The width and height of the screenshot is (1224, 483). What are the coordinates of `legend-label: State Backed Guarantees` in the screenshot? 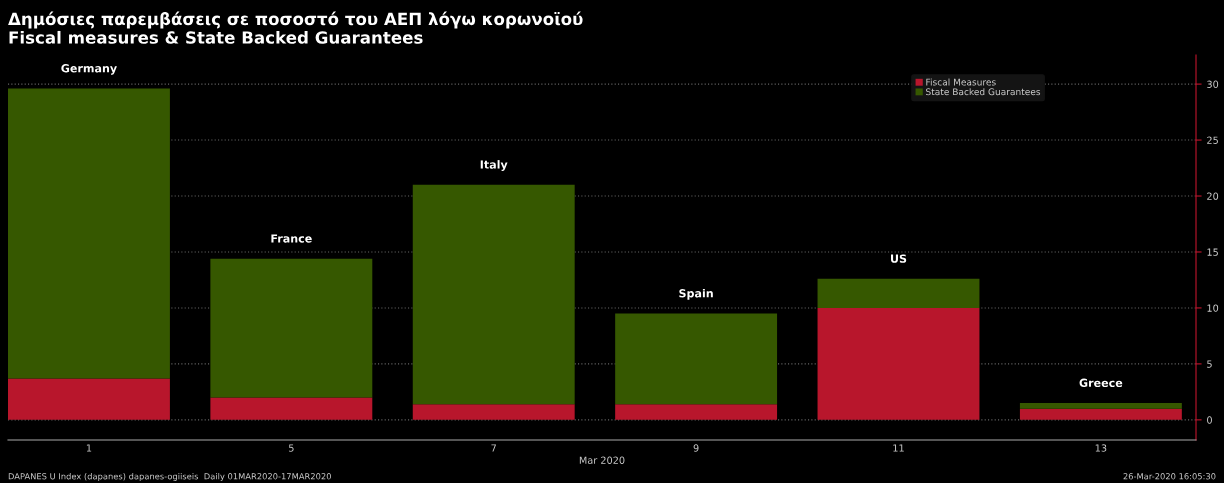 It's located at (983, 92).